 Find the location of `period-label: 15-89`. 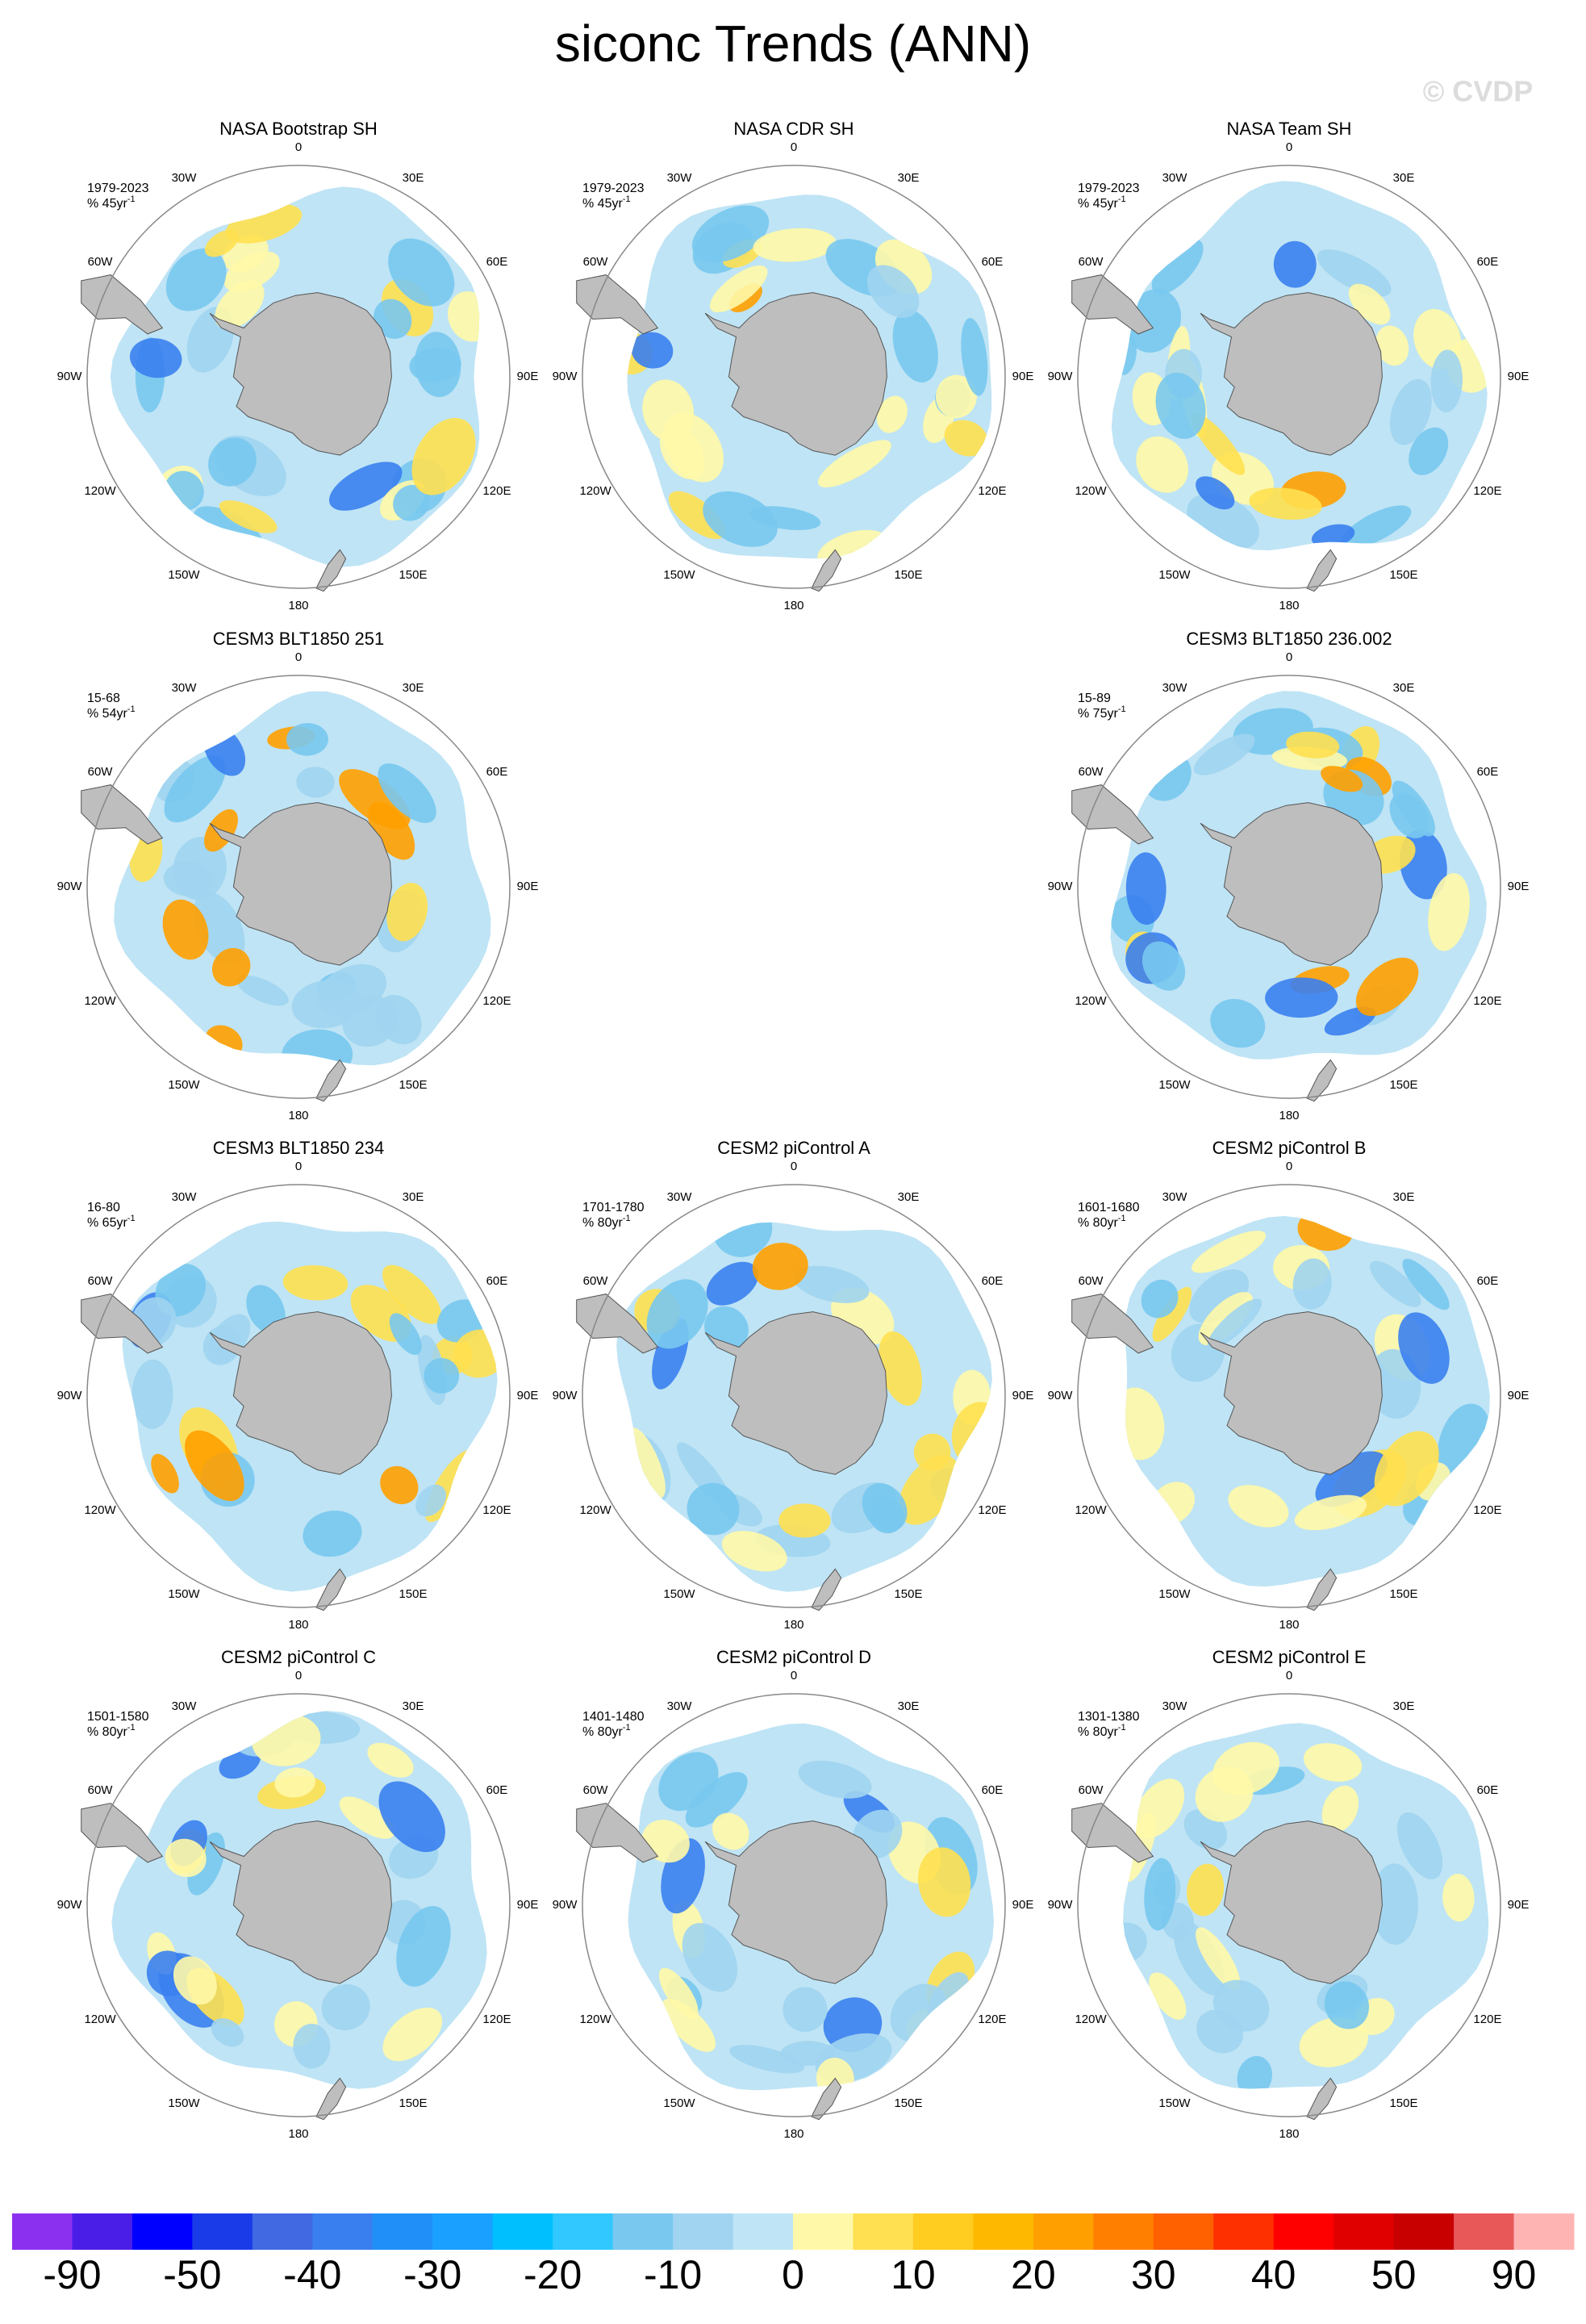

period-label: 15-89 is located at coordinates (1094, 698).